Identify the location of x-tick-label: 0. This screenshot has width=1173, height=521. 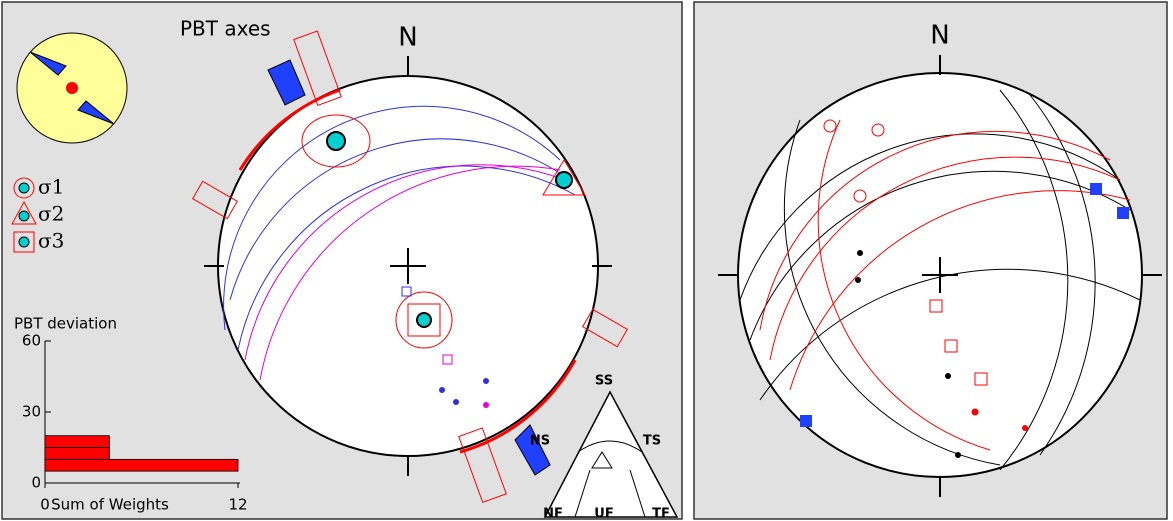
(45, 505).